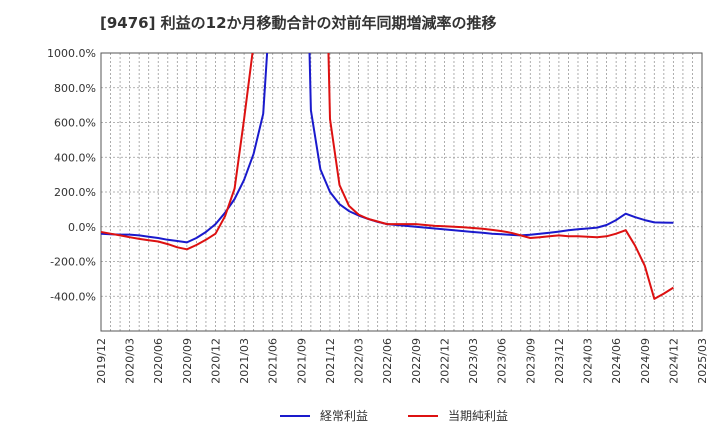  Describe the element at coordinates (416, 361) in the screenshot. I see `x-tick-label: 2022/09` at that location.